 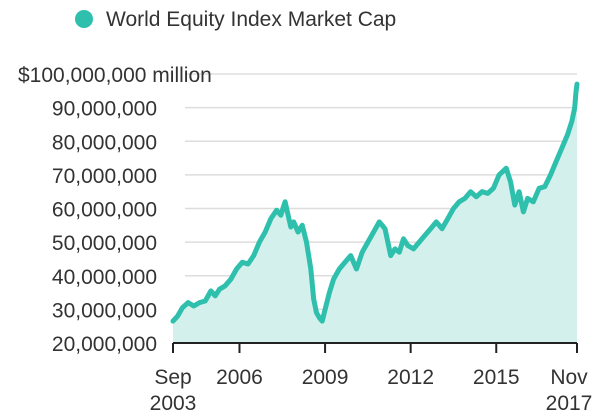 I want to click on legend-label: World Equity Index Market Cap, so click(x=251, y=19).